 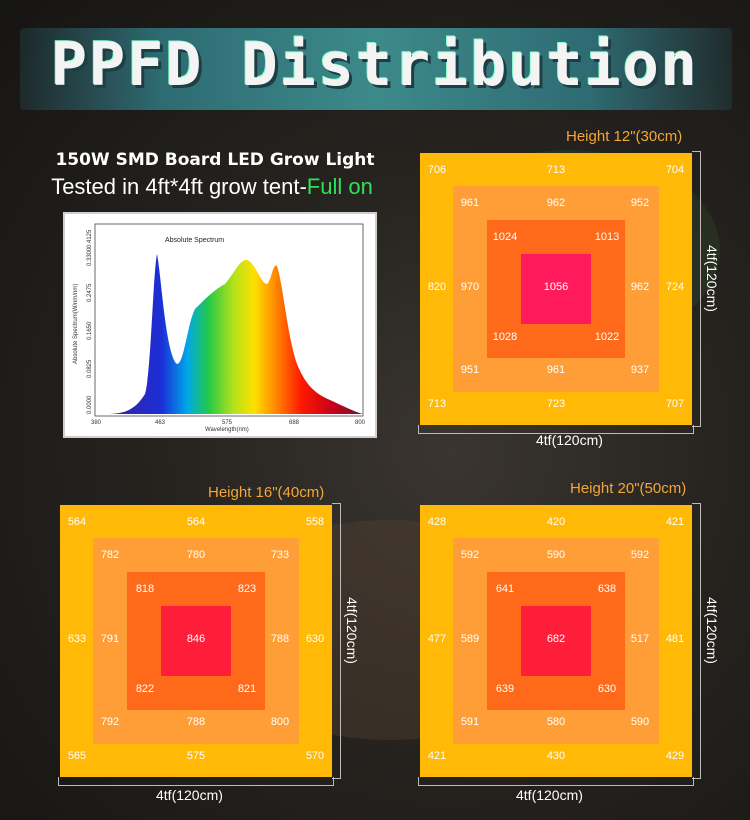 I want to click on ppfd-value: 822, so click(x=145, y=689).